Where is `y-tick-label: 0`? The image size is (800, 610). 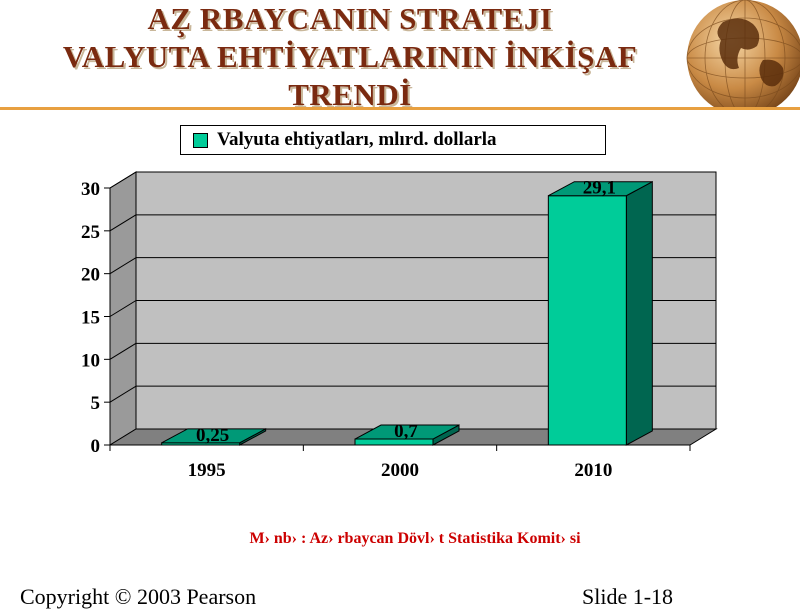
y-tick-label: 0 is located at coordinates (96, 446).